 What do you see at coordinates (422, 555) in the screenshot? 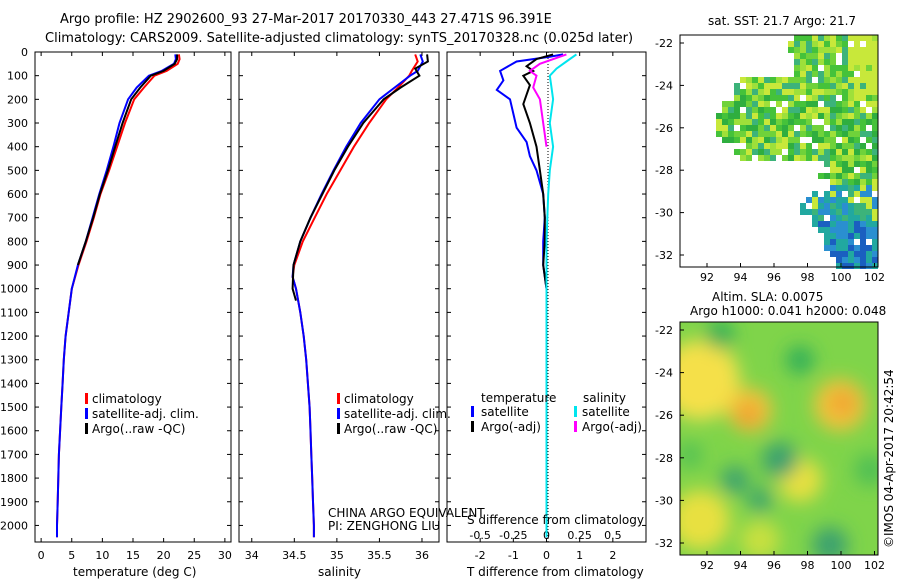
I see `x-tick-label: 36` at bounding box center [422, 555].